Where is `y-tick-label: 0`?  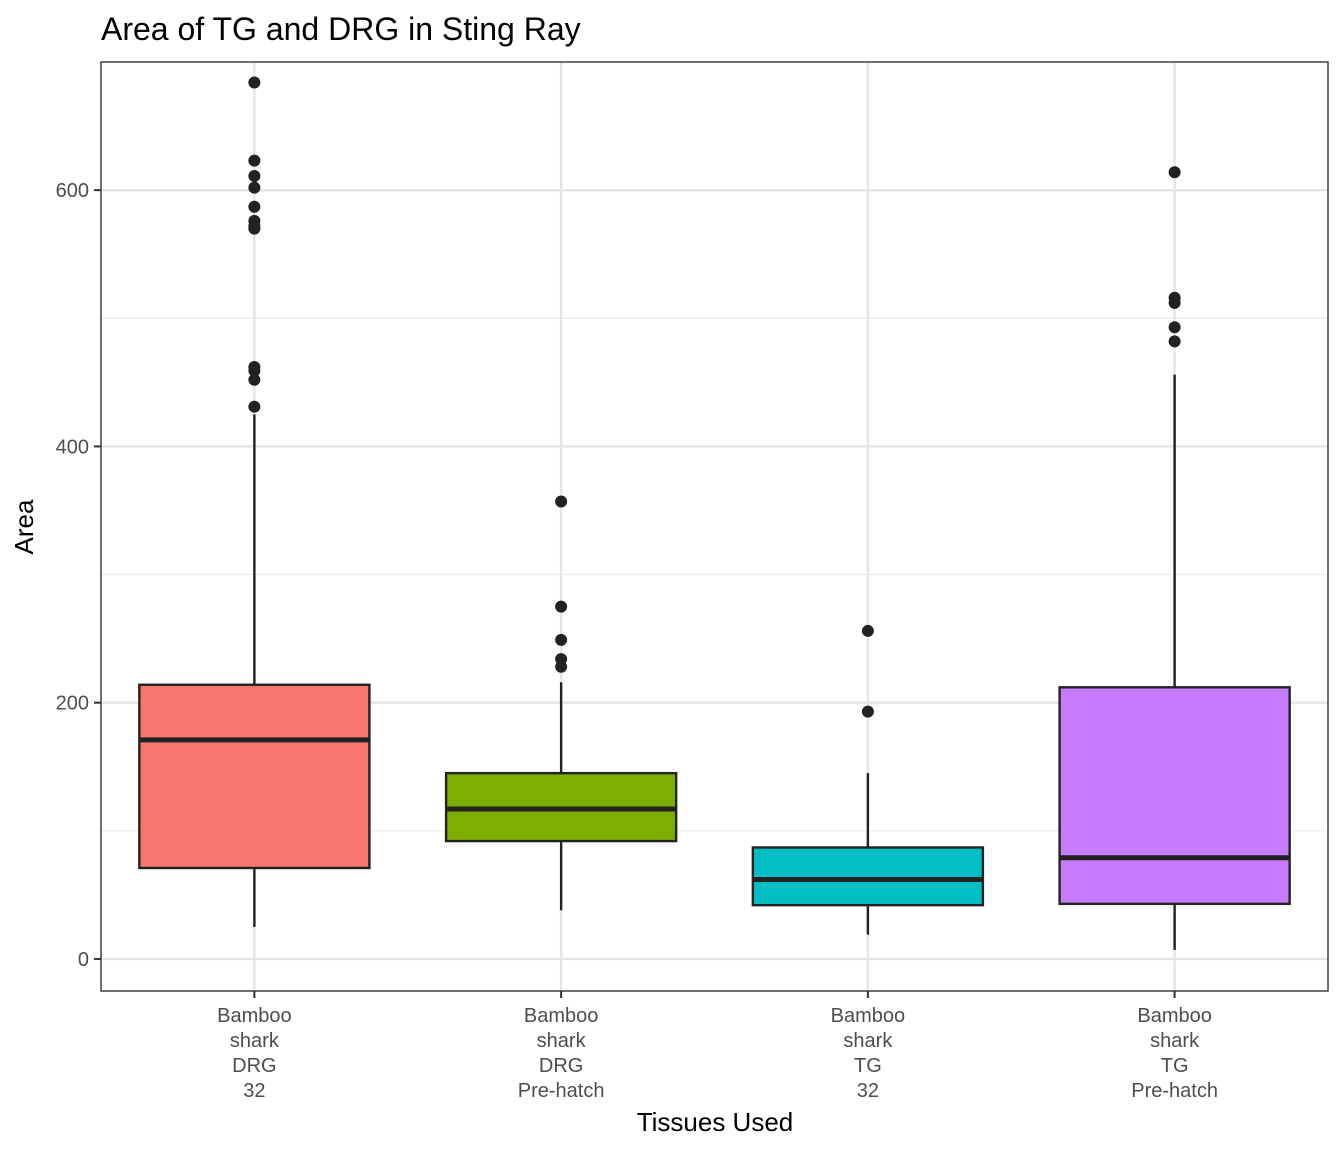
y-tick-label: 0 is located at coordinates (83, 960).